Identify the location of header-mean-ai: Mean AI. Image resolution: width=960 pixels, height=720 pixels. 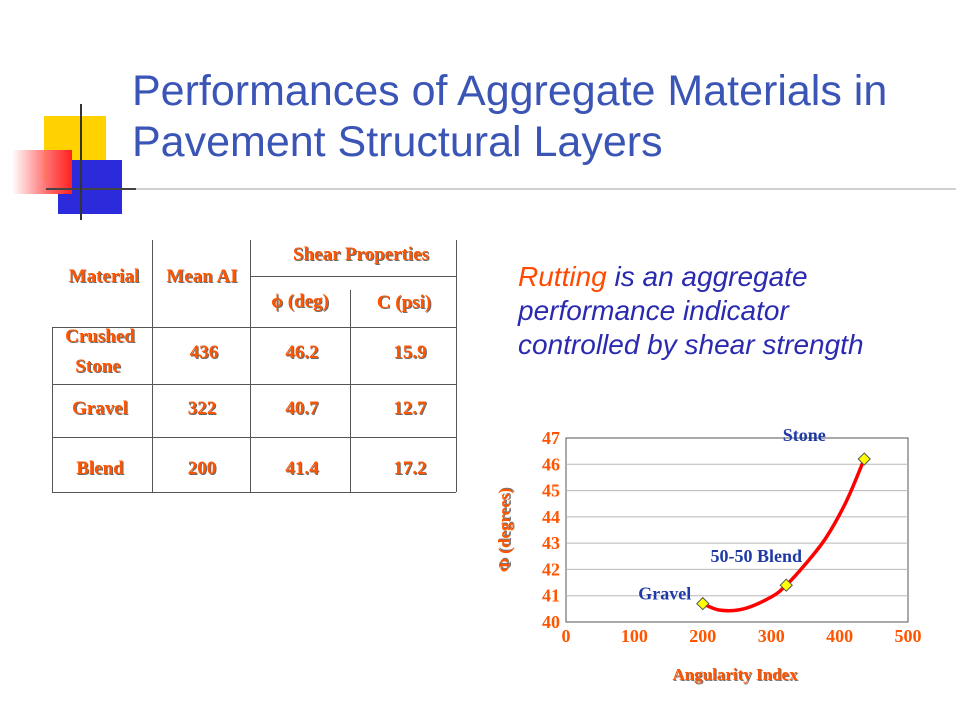
(202, 276).